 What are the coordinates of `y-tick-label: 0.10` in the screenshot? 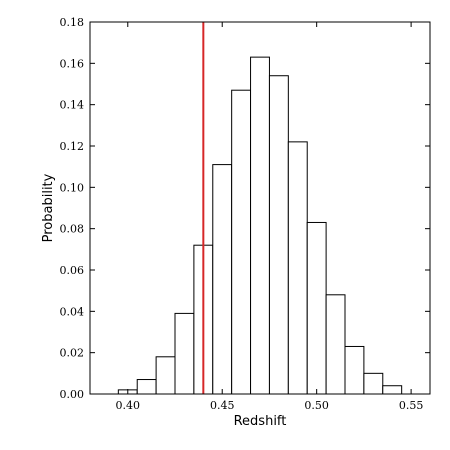 It's located at (72, 187).